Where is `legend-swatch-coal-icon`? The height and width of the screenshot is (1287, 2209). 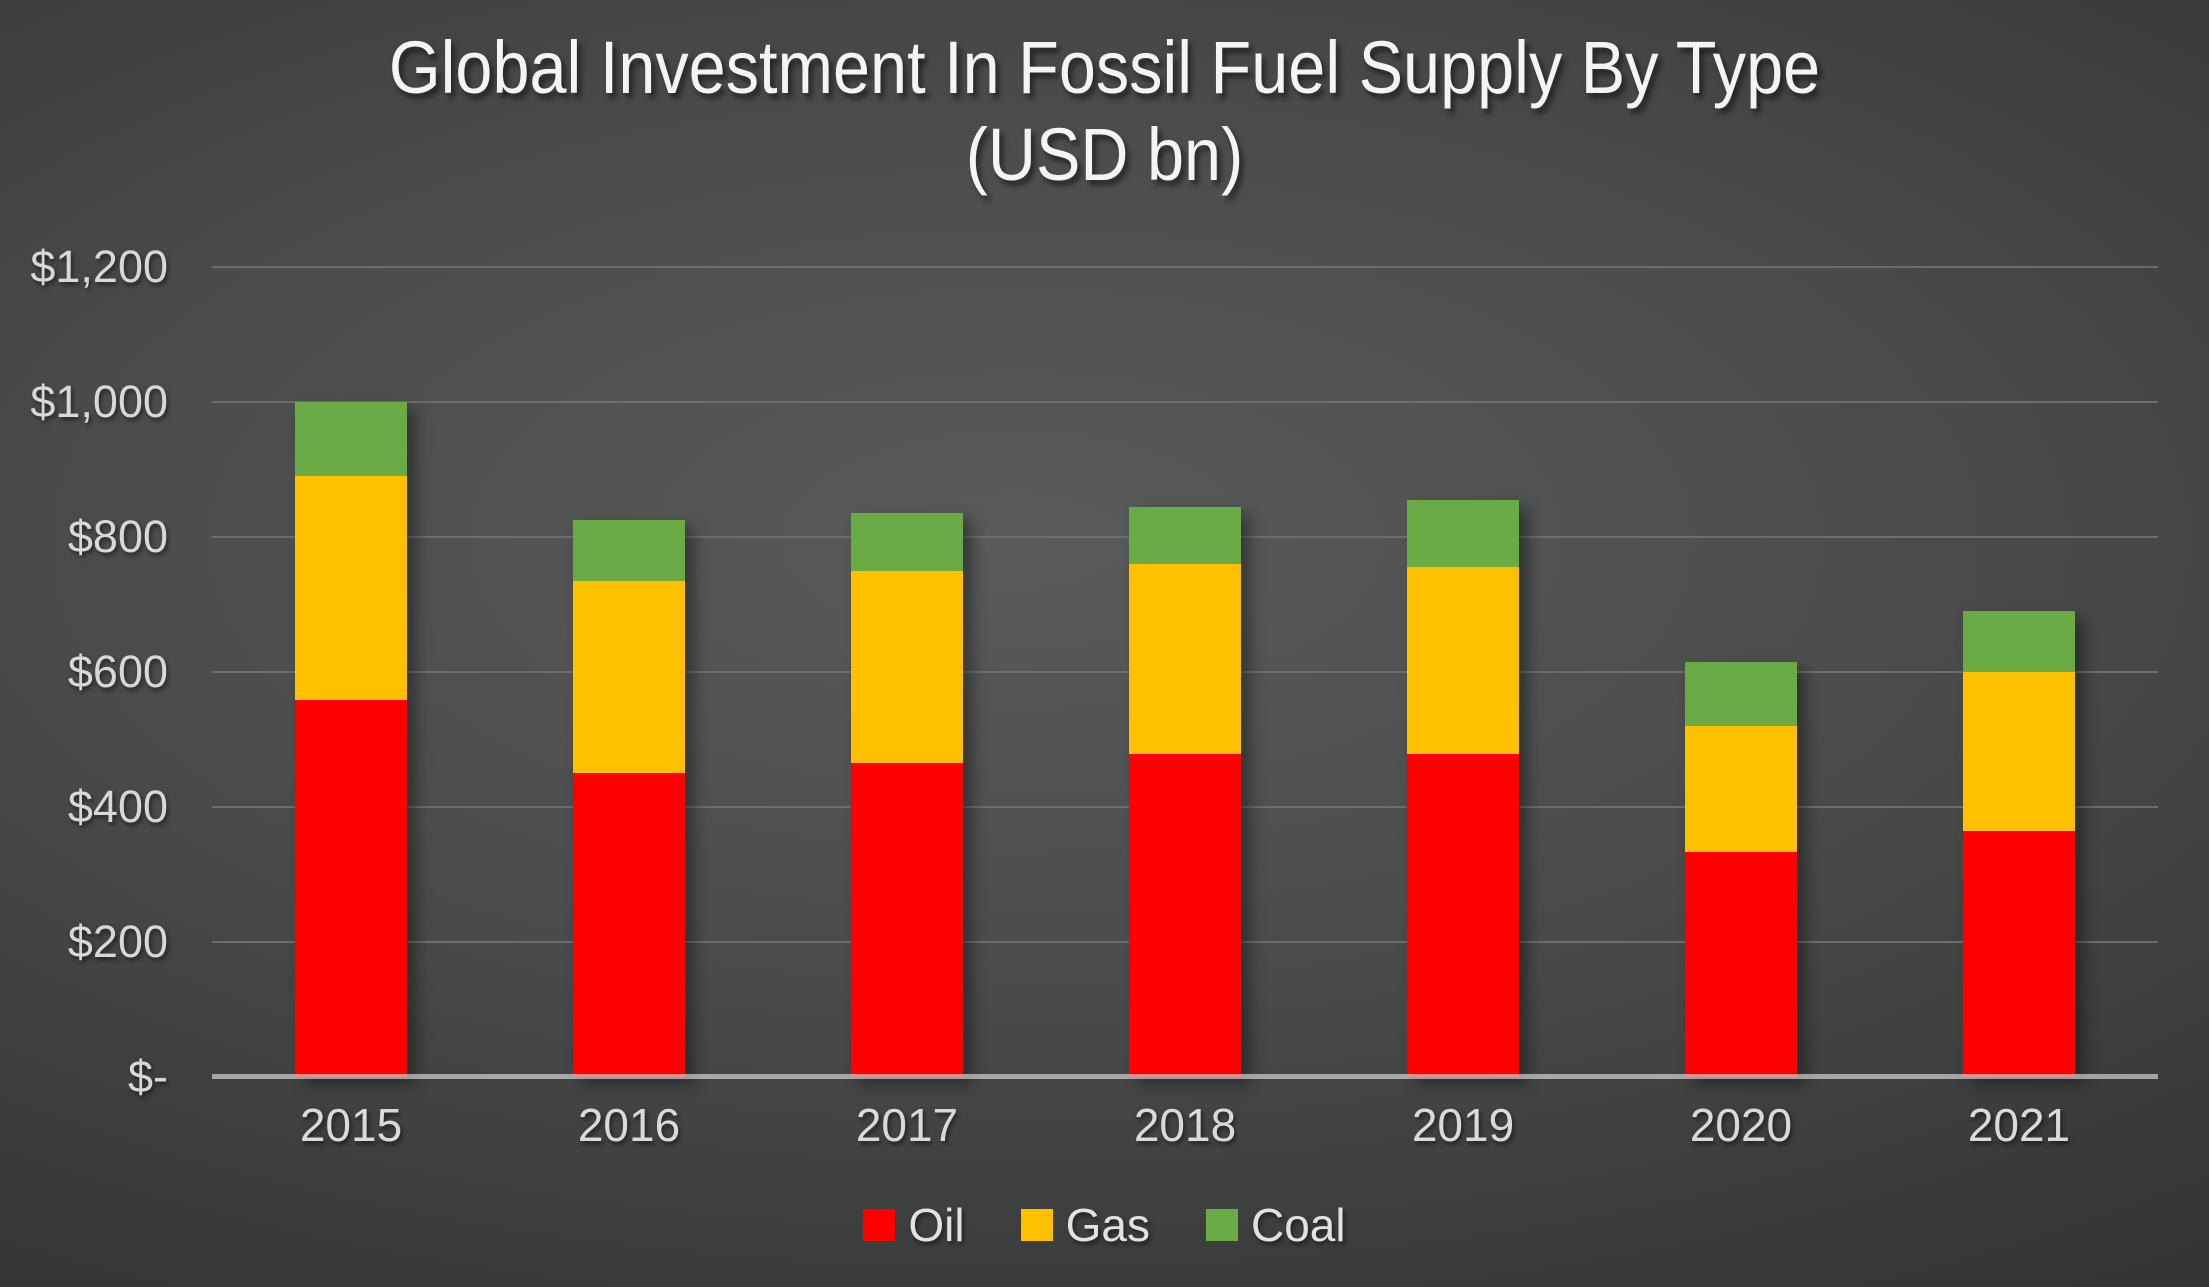
legend-swatch-coal-icon is located at coordinates (1222, 1225).